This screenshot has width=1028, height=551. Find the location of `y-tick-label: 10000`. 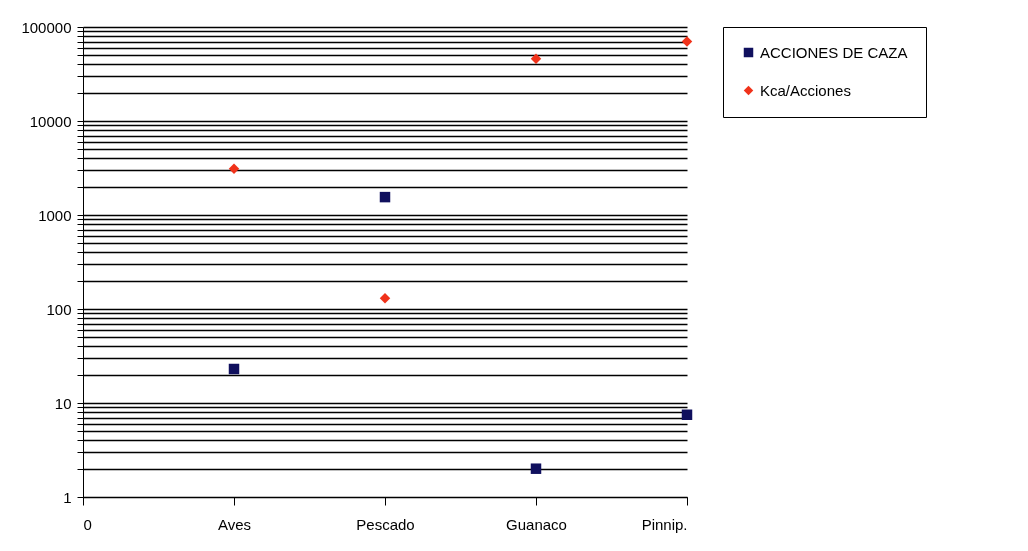

y-tick-label: 10000 is located at coordinates (50, 121).